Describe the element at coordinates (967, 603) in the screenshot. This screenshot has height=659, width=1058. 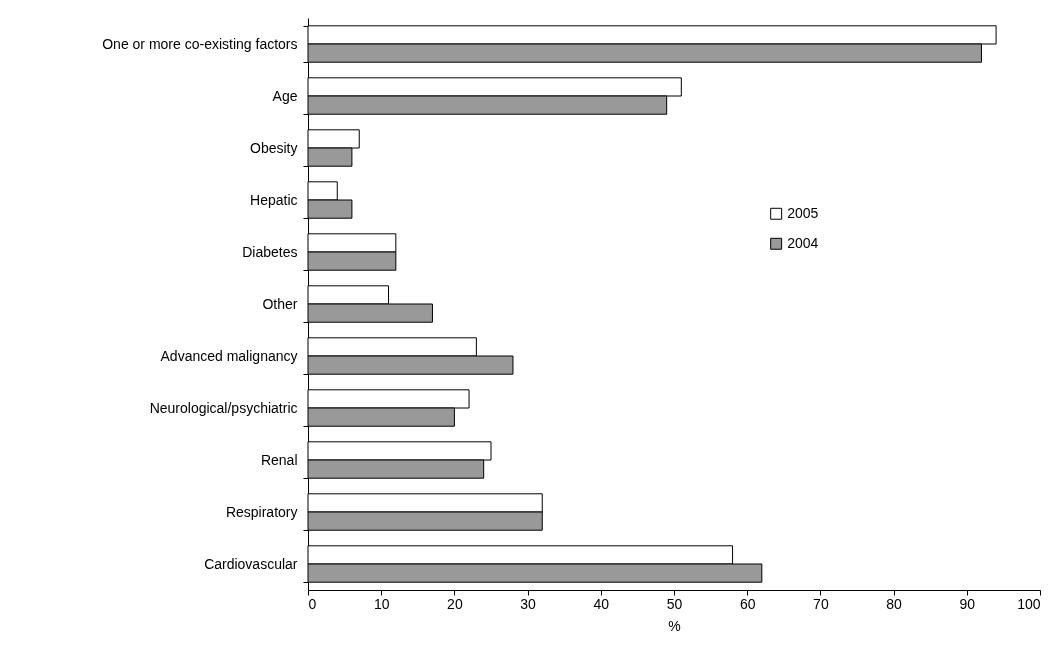
I see `x-tick-label: 90` at that location.